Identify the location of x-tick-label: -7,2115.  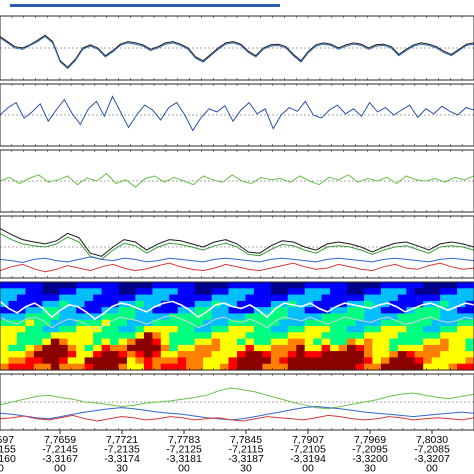
(246, 450).